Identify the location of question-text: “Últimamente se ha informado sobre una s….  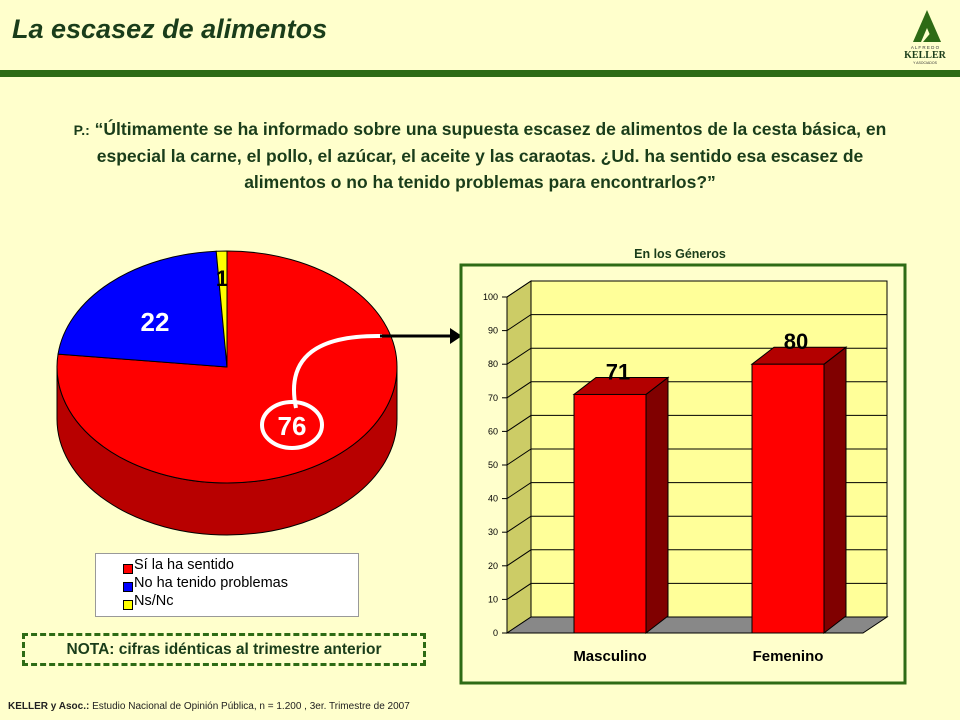
(490, 155).